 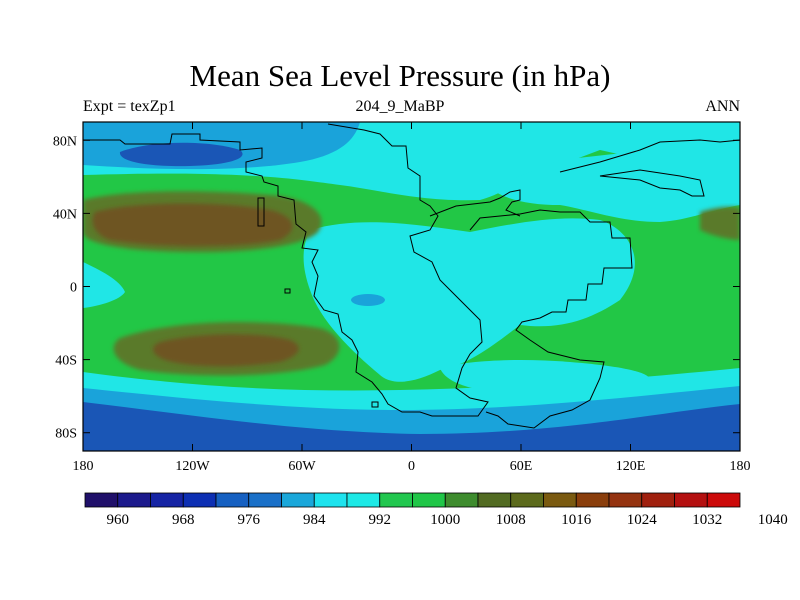 What do you see at coordinates (545, 377) in the screenshot?
I see `contour-southeast-low` at bounding box center [545, 377].